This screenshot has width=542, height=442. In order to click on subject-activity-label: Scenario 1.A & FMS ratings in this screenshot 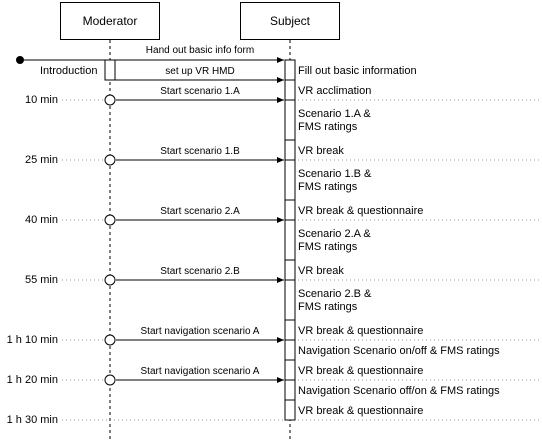, I will do `click(334, 120)`.